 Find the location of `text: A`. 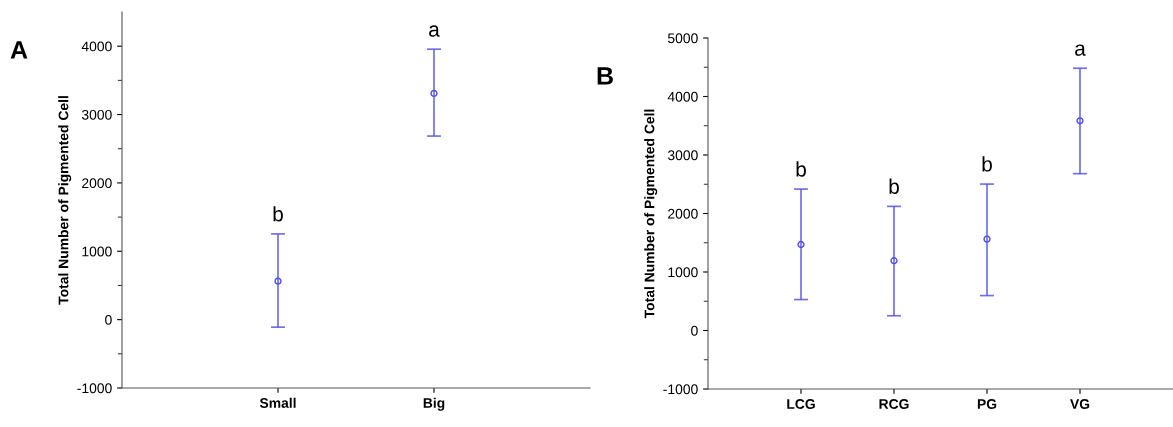

text: A is located at coordinates (19, 50).